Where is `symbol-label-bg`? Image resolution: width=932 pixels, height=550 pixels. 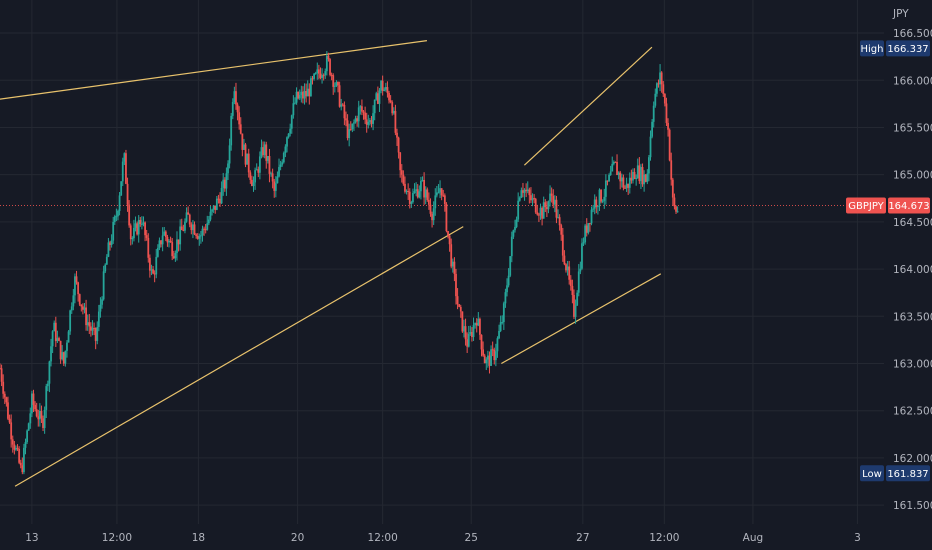
symbol-label-bg is located at coordinates (866, 205).